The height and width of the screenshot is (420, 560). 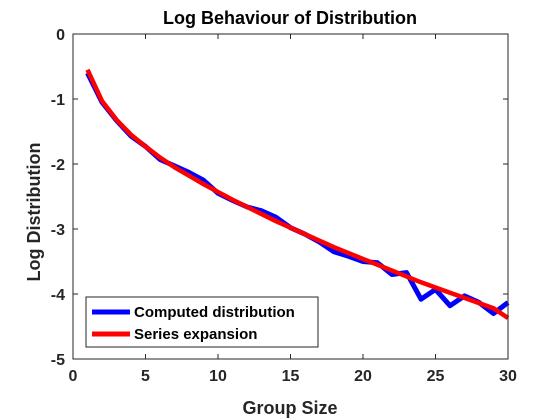 I want to click on y-tick-label: -2, so click(x=58, y=165).